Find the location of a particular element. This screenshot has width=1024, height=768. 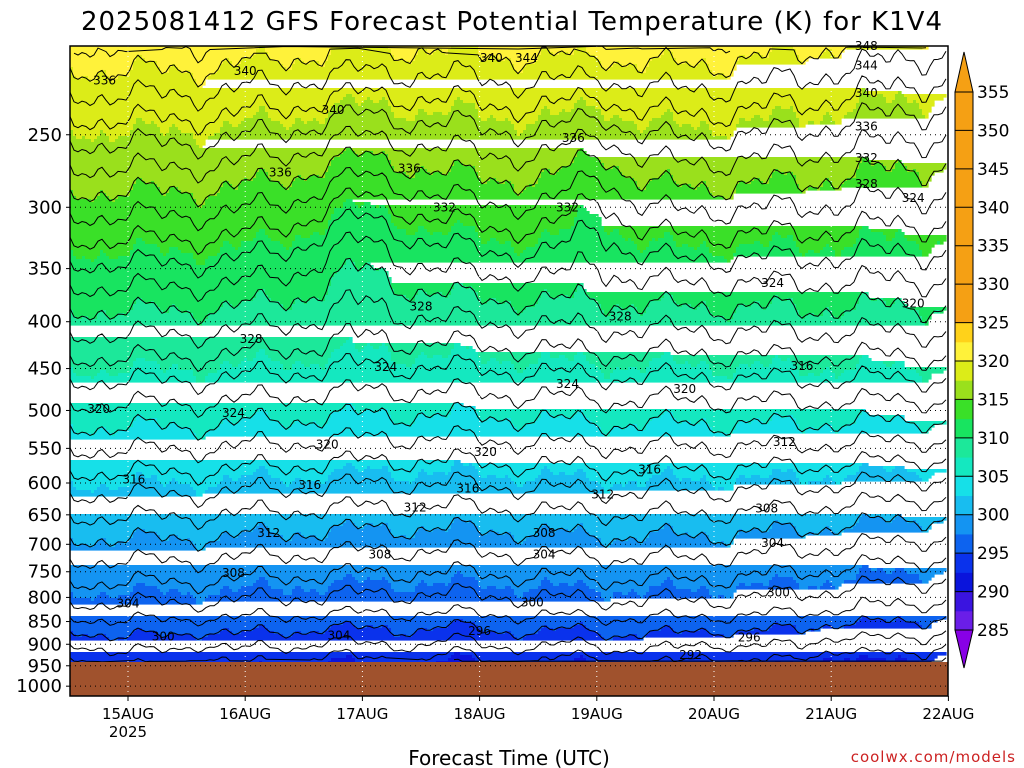

x-tick-label: 22AUG is located at coordinates (948, 714).